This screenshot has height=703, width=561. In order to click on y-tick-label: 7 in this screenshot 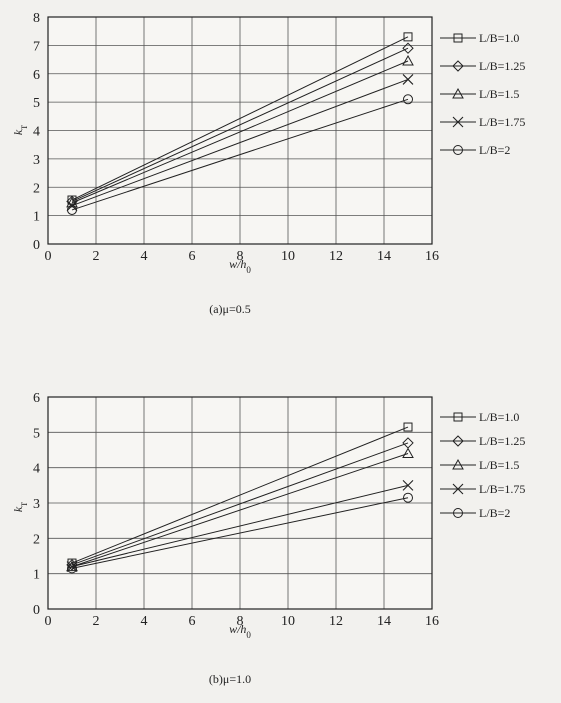, I will do `click(36, 46)`.